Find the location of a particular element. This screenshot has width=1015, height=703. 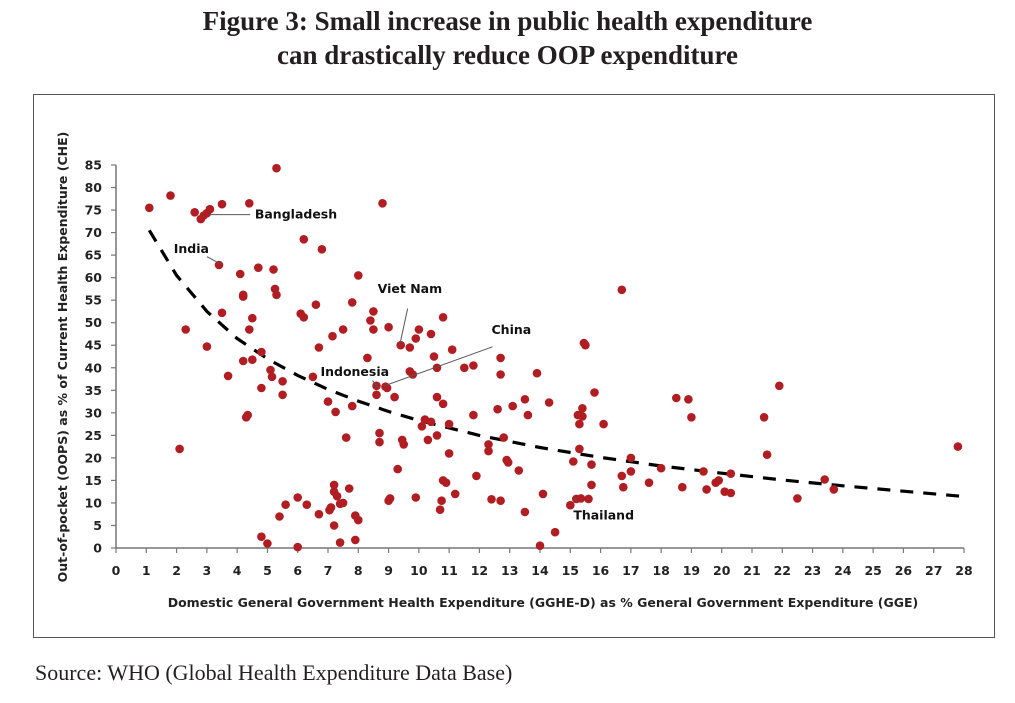

y-tick-label: 35 is located at coordinates (93, 390).